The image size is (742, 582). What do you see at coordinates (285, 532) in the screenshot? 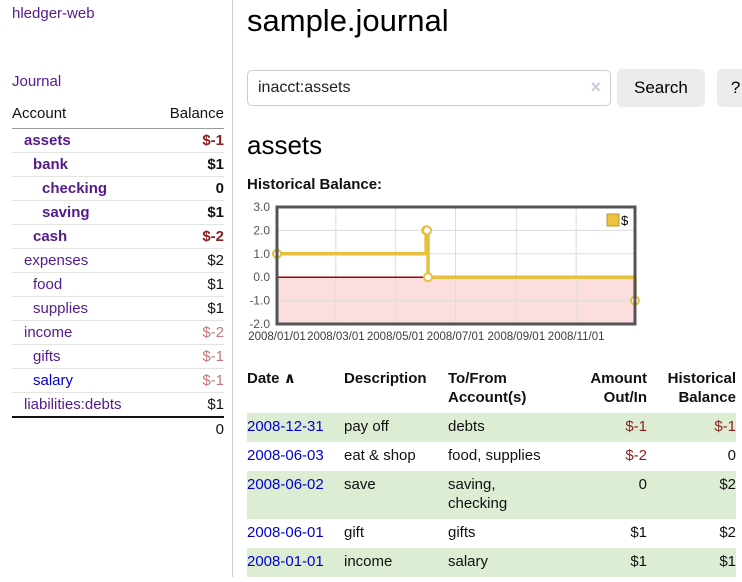
I see `transaction-date-link: 2008-06-01` at bounding box center [285, 532].